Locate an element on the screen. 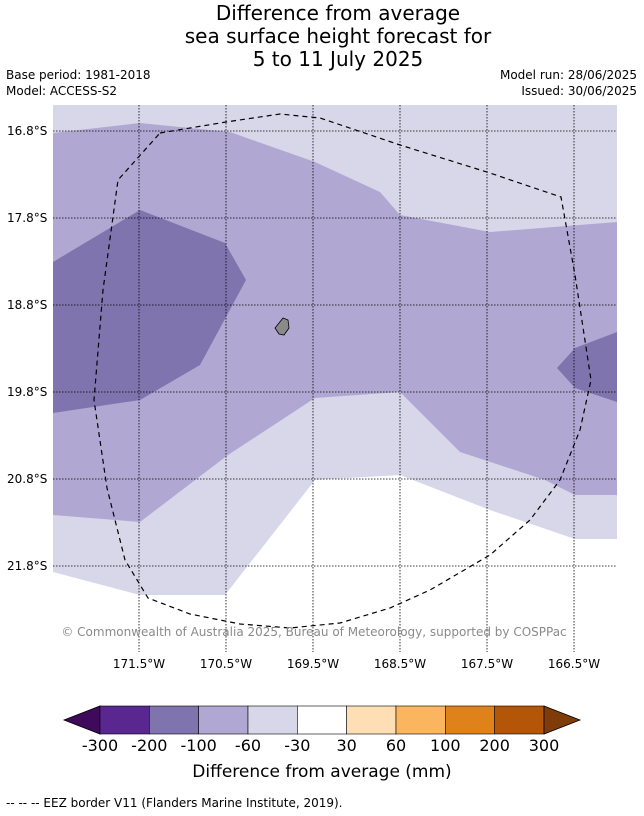 This screenshot has width=644, height=816. lon-label: 169.5°W is located at coordinates (313, 664).